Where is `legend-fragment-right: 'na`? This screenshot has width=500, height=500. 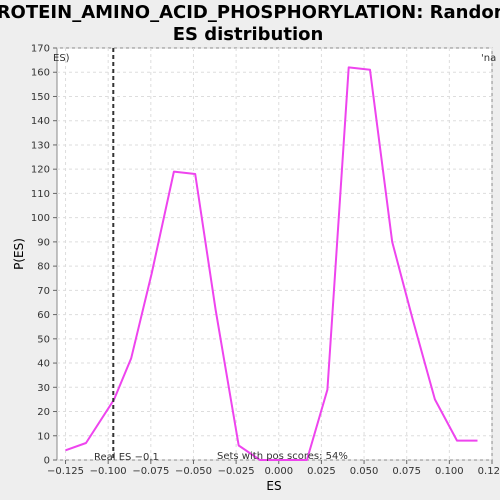 legend-fragment-right: 'na is located at coordinates (488, 58).